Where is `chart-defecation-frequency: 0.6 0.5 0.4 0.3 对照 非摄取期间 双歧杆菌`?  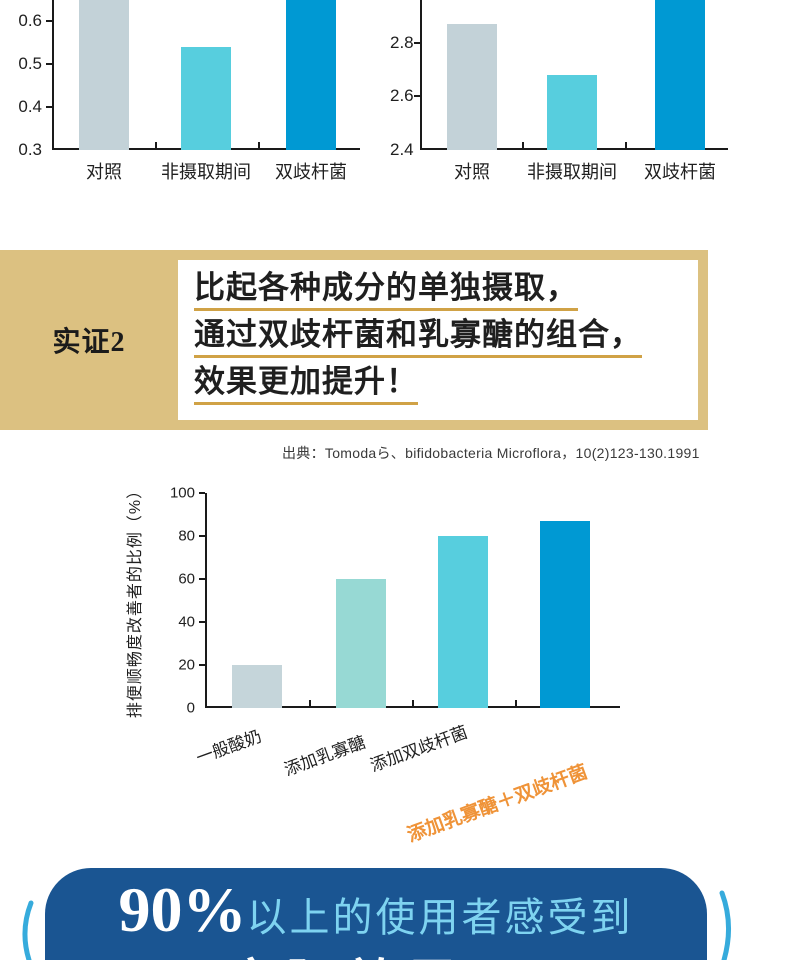 chart-defecation-frequency: 0.6 0.5 0.4 0.3 对照 非摄取期间 双歧杆菌 is located at coordinates (197, 92).